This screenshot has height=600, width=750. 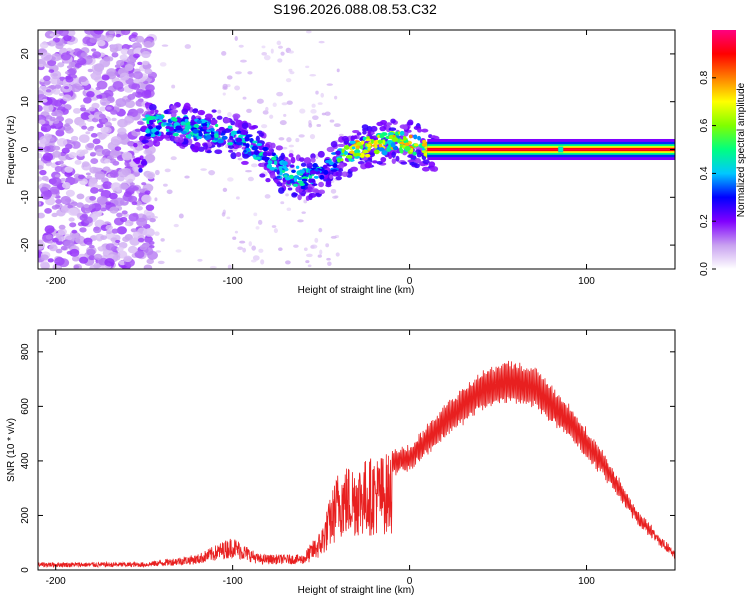 What do you see at coordinates (25, 570) in the screenshot?
I see `snr-y-tick-label: 0` at bounding box center [25, 570].